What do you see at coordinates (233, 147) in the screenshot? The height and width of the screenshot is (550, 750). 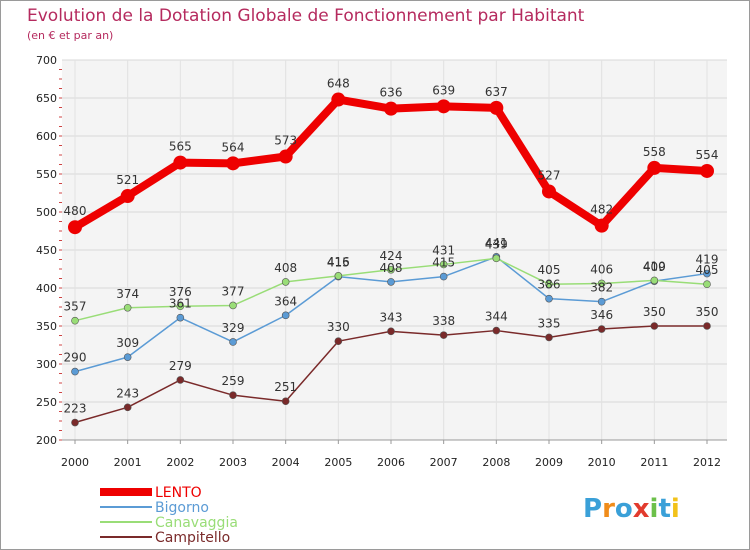 I see `data-label: 564` at bounding box center [233, 147].